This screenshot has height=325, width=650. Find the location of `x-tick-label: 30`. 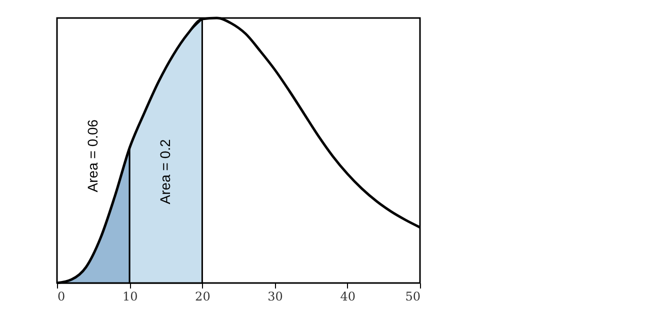

x-tick-label: 30 is located at coordinates (275, 297).